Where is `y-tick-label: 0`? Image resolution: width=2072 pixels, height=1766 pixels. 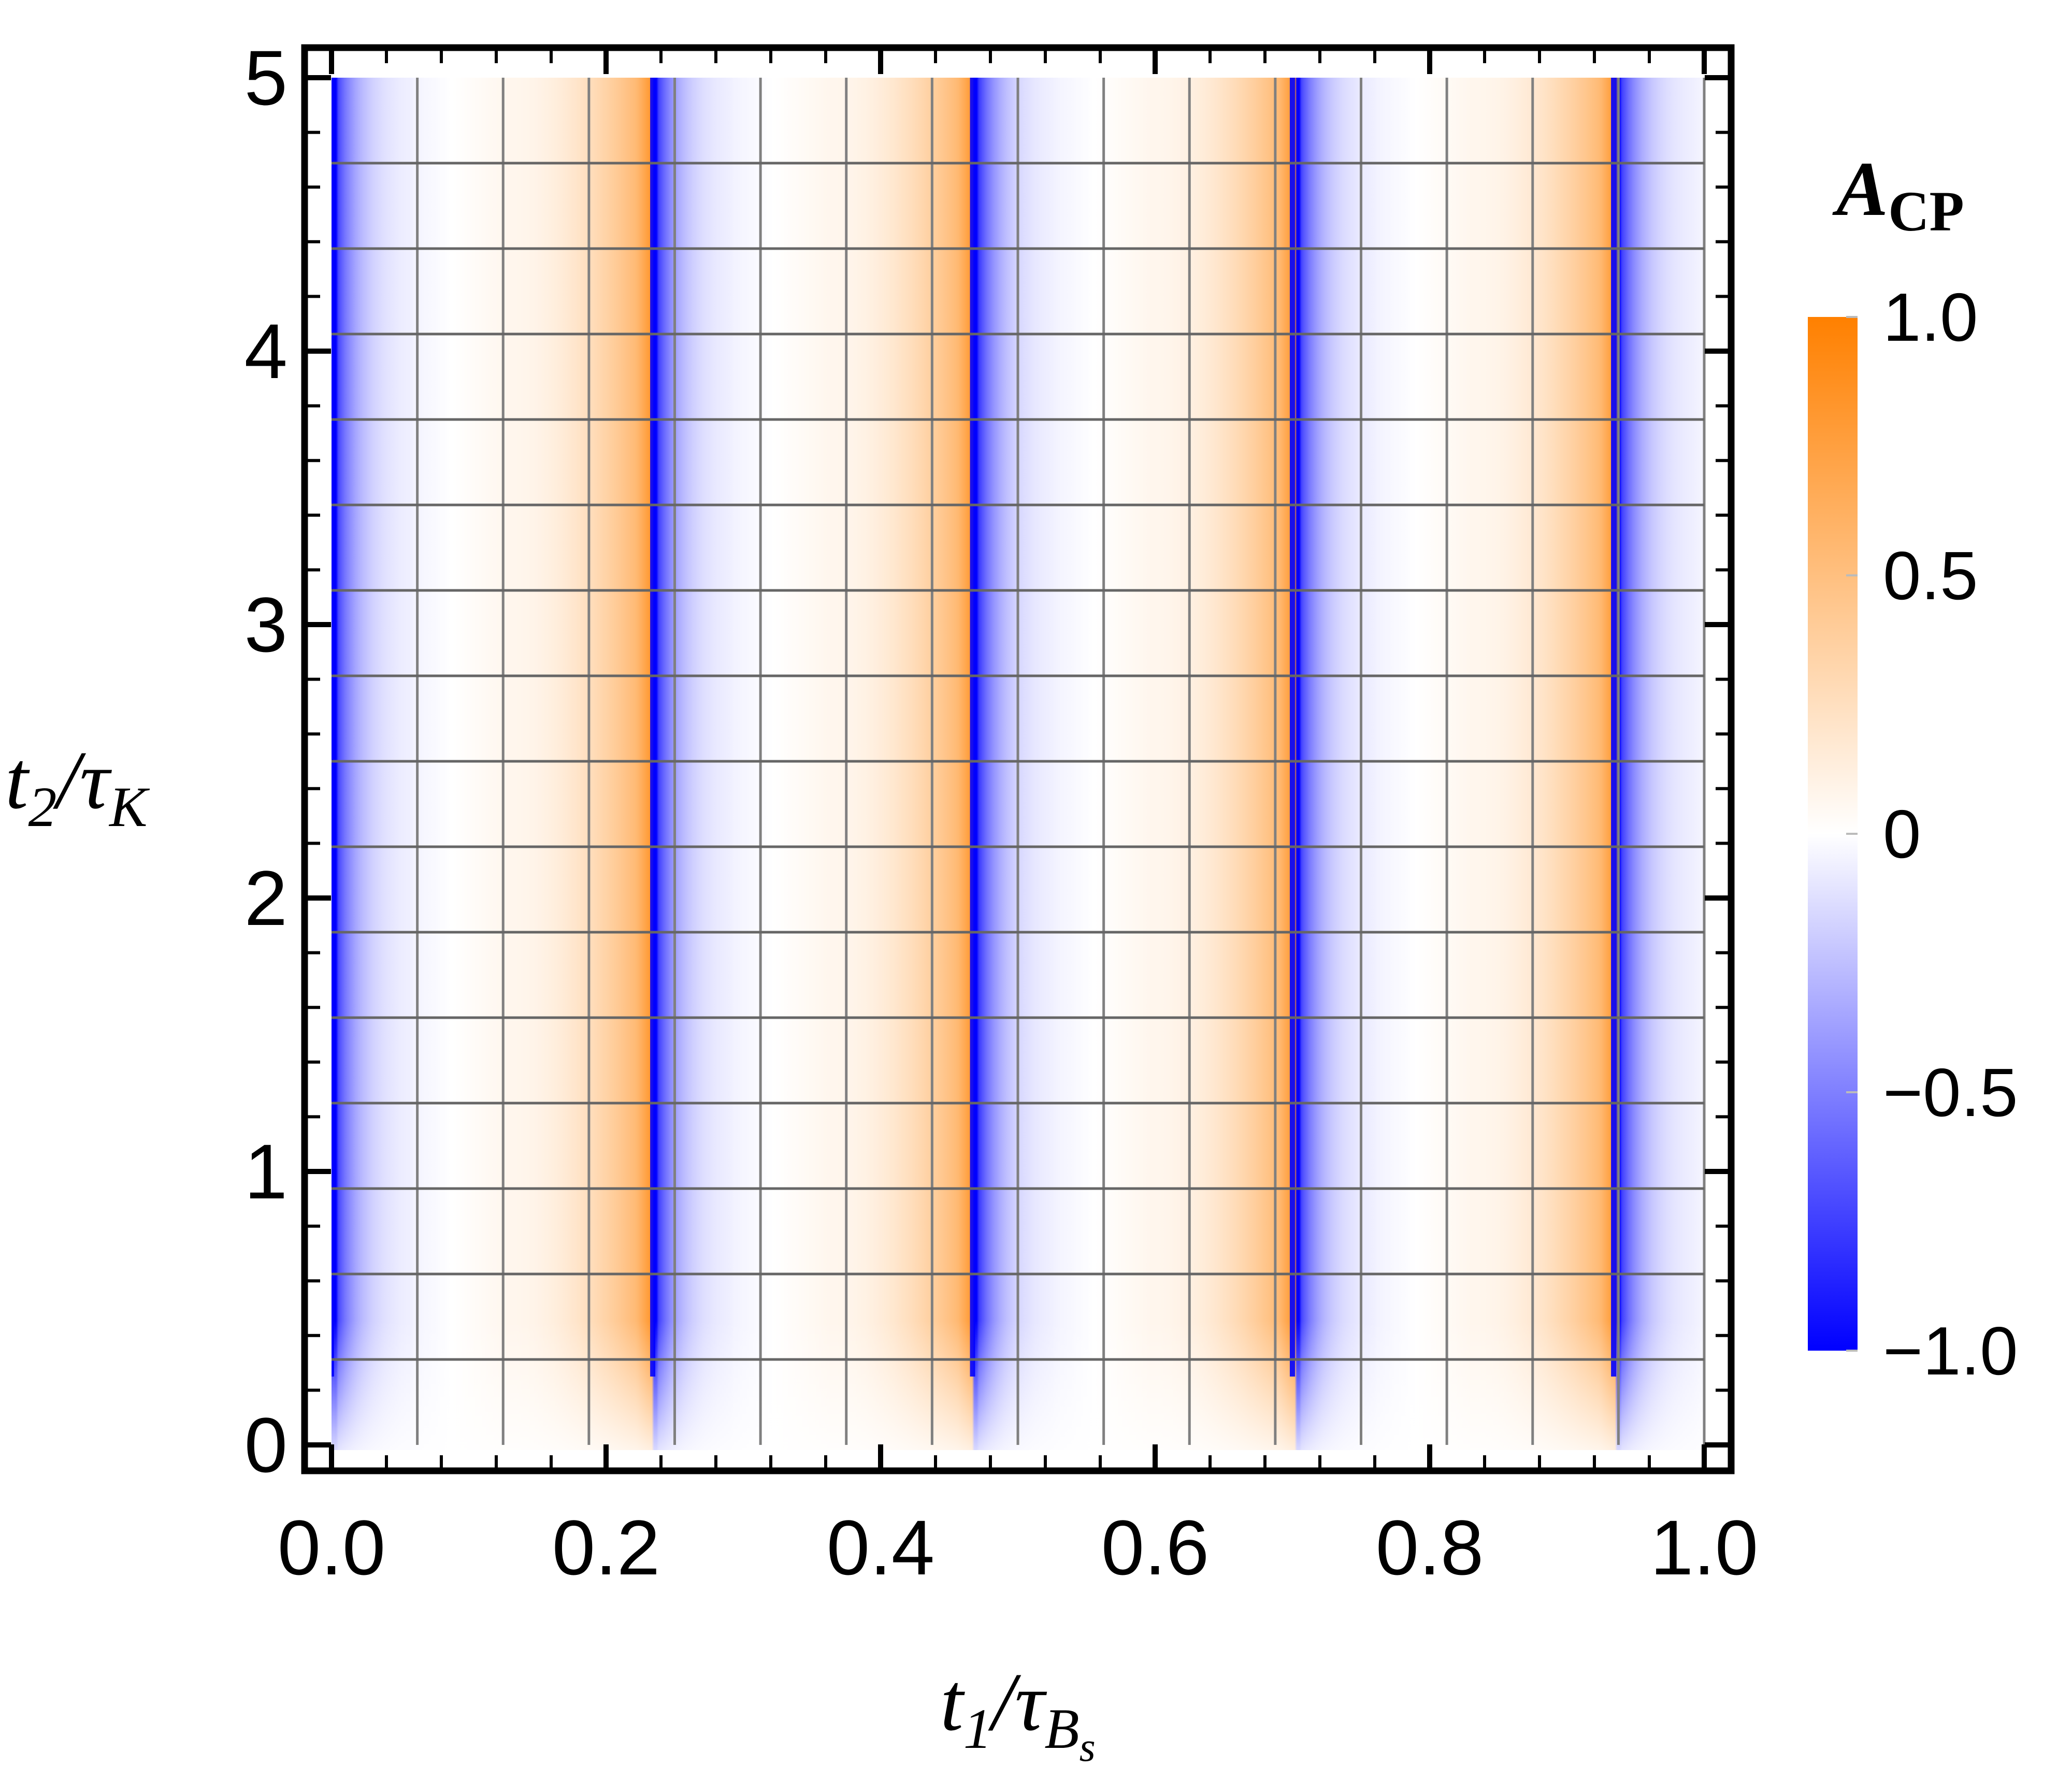 y-tick-label: 0 is located at coordinates (265, 1444).